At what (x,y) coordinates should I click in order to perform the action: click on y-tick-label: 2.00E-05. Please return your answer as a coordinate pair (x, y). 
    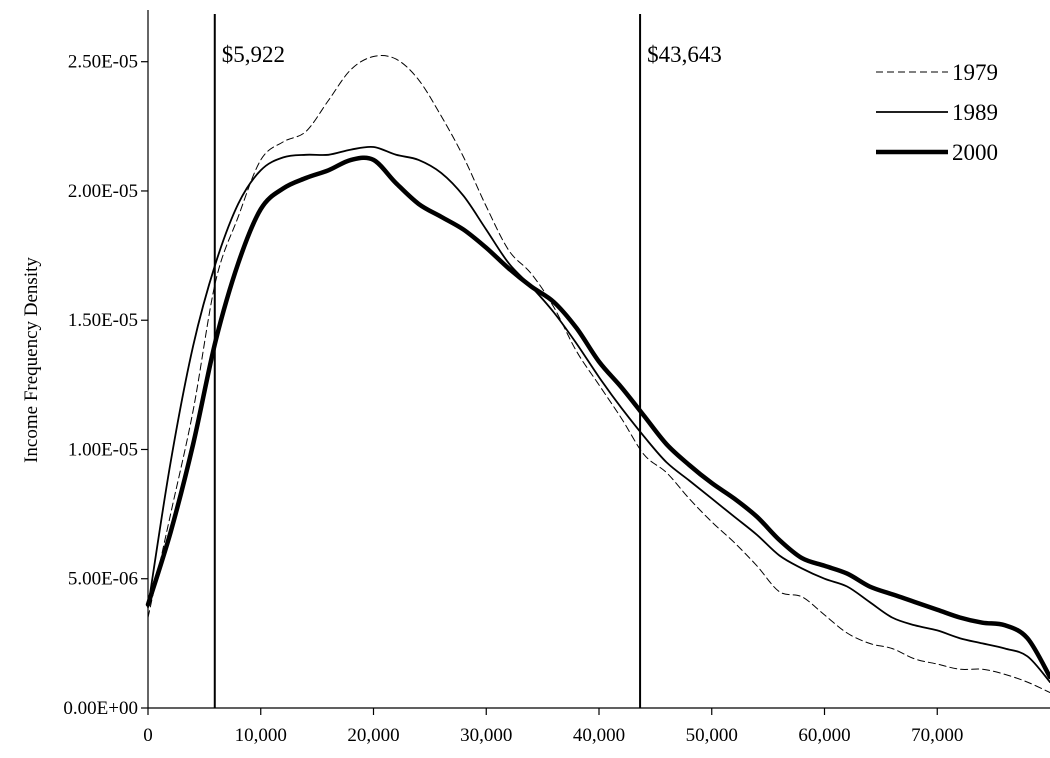
    Looking at the image, I should click on (103, 191).